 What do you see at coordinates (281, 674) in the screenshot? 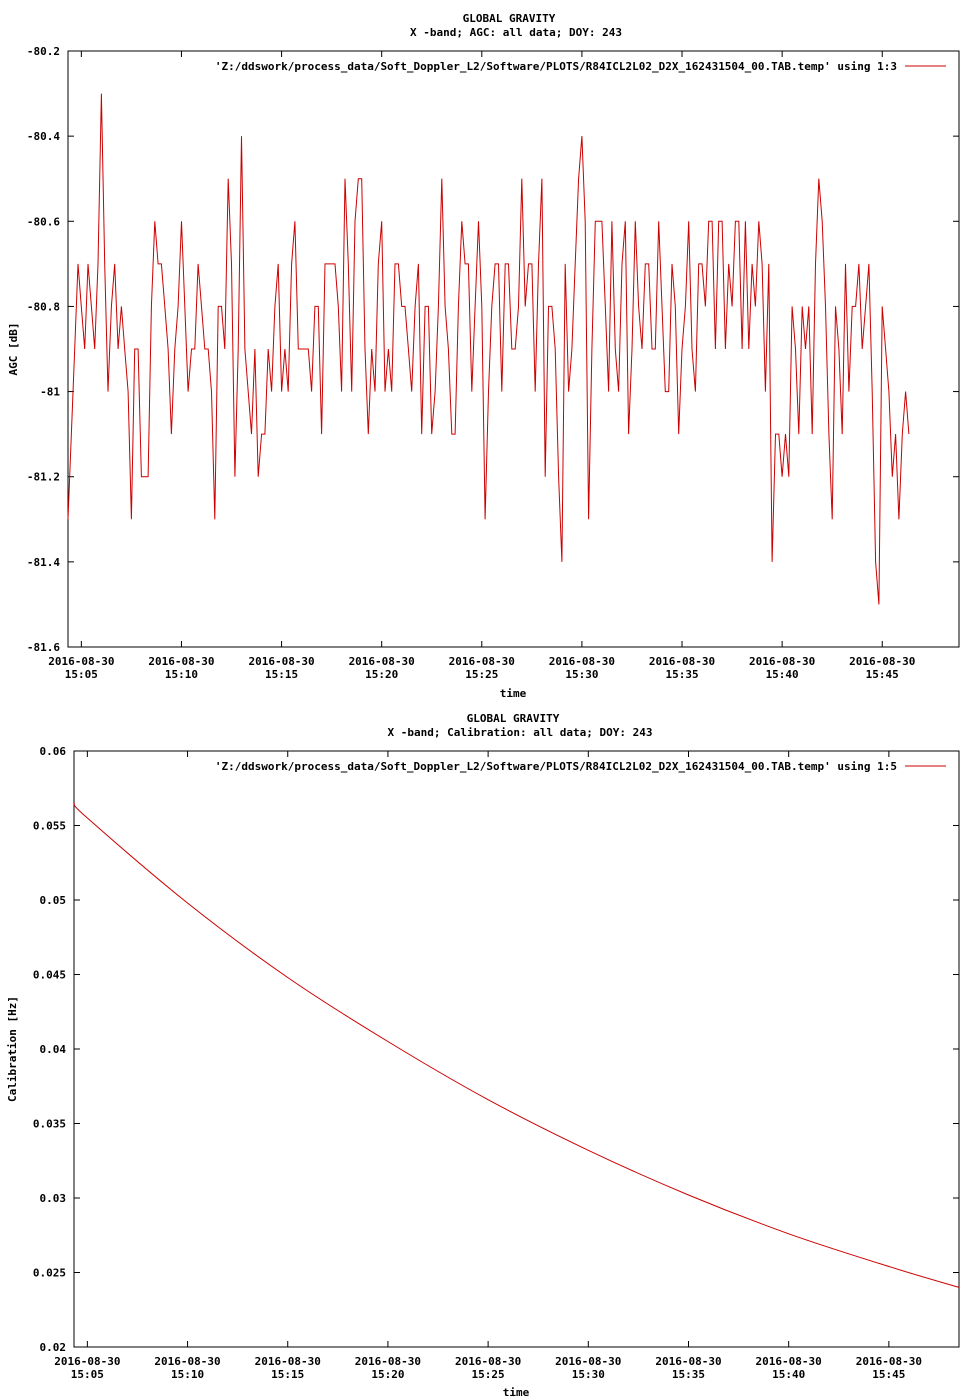
I see `agc-x-tick-time: 15:15` at bounding box center [281, 674].